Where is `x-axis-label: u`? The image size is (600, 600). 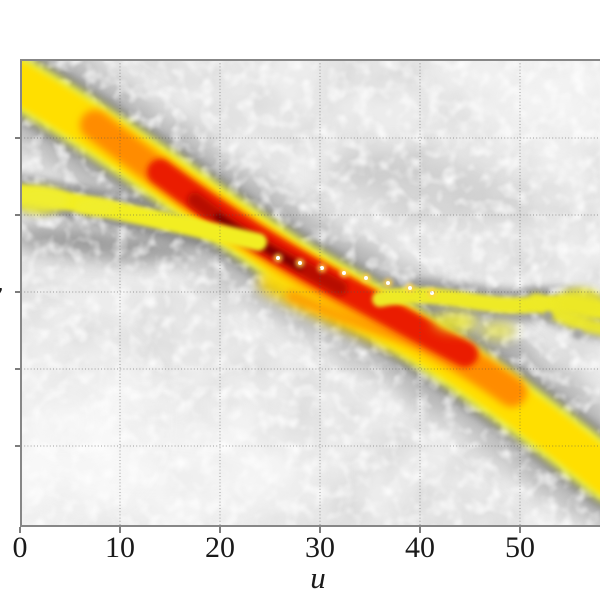 x-axis-label: u is located at coordinates (318, 577).